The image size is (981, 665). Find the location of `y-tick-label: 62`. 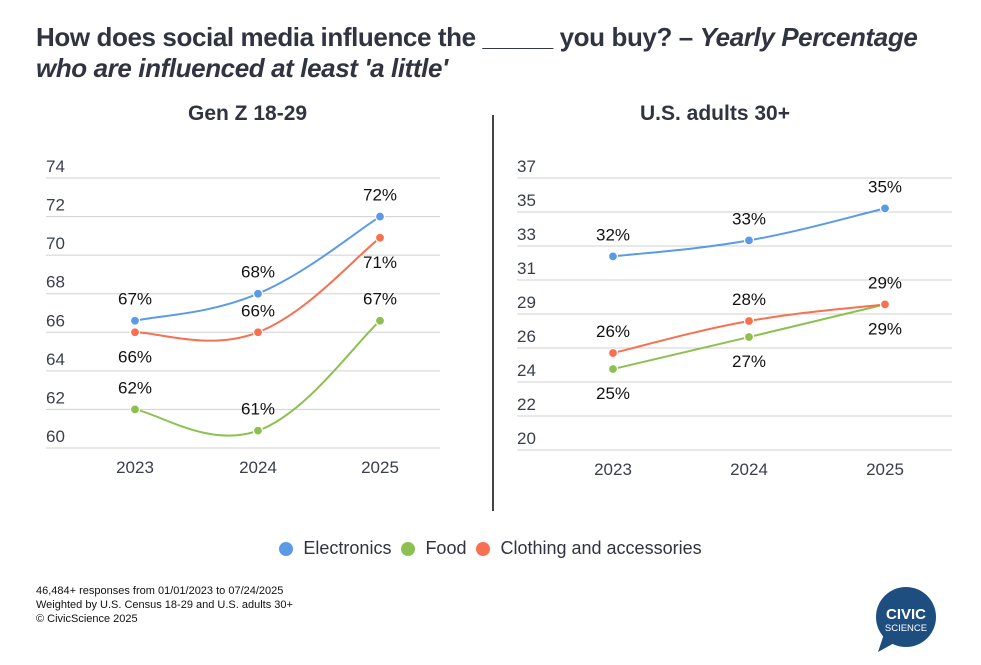

y-tick-label: 62 is located at coordinates (55, 397).